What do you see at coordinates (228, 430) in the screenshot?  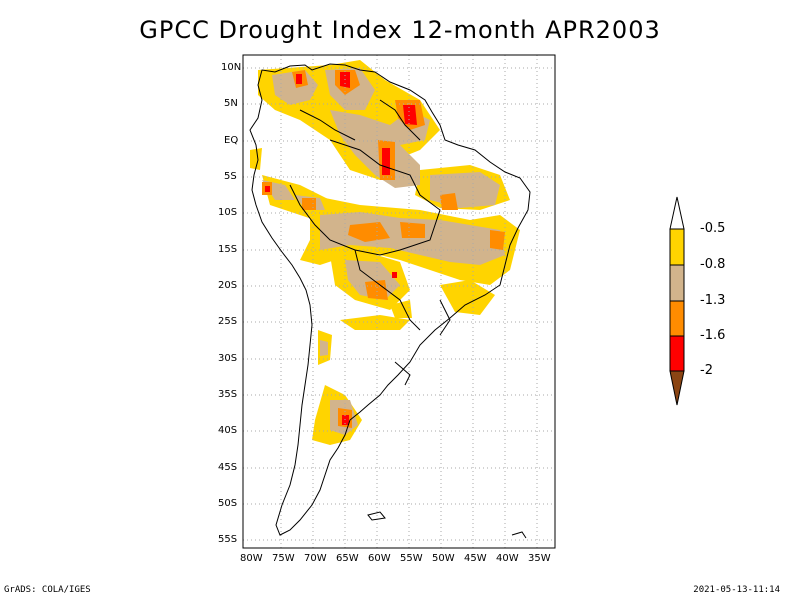 I see `lat-tick: 40S` at bounding box center [228, 430].